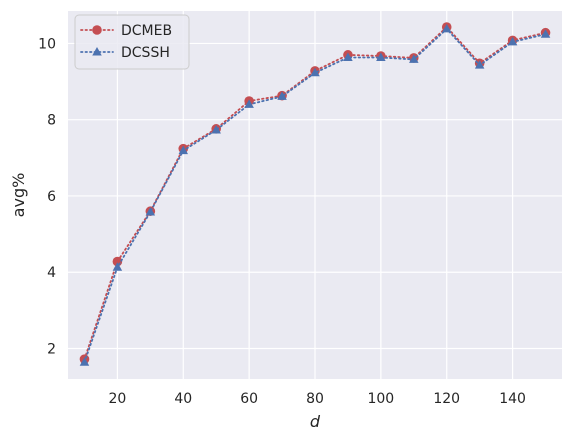 The width and height of the screenshot is (572, 441). Describe the element at coordinates (145, 53) in the screenshot. I see `legend-label: DCSSH` at that location.